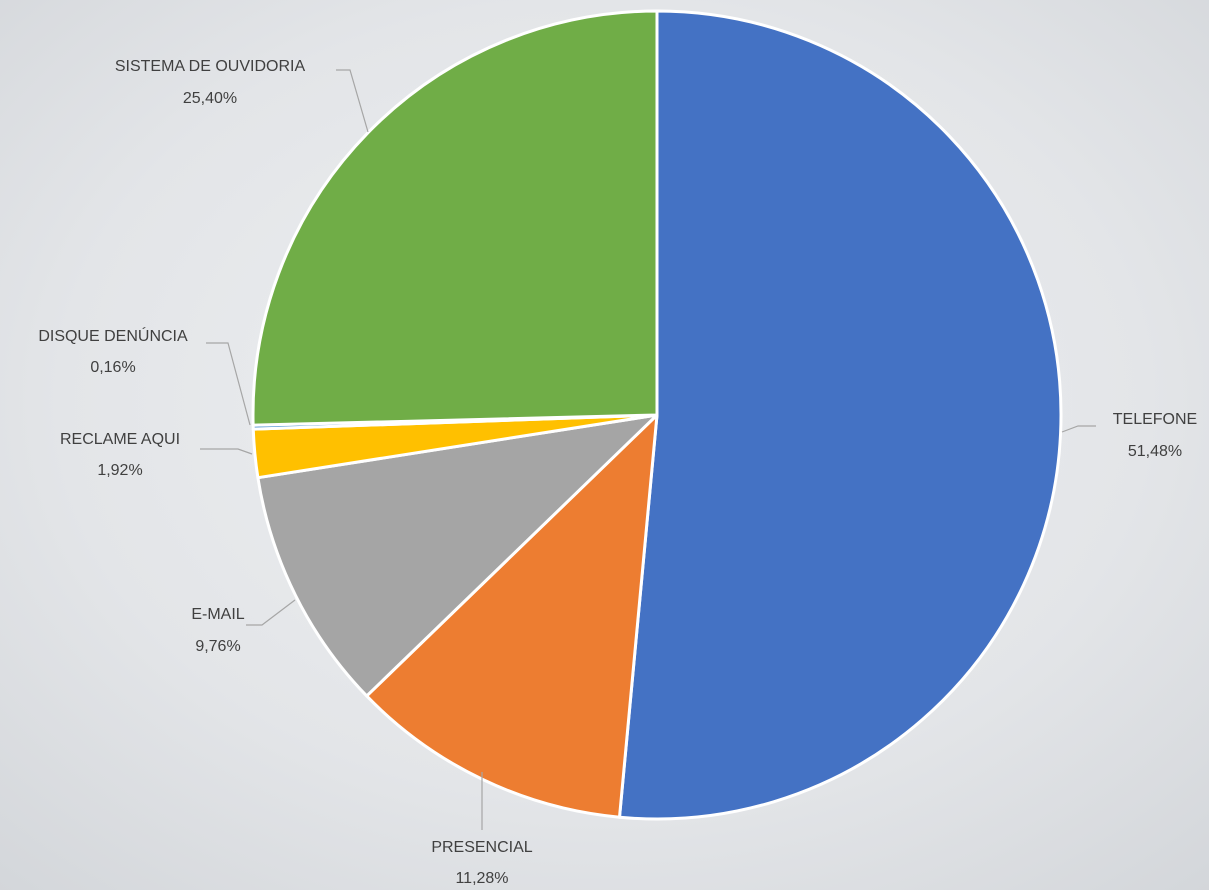 The height and width of the screenshot is (890, 1209). Describe the element at coordinates (113, 335) in the screenshot. I see `slice-name: DISQUE DENÚNCIA` at that location.